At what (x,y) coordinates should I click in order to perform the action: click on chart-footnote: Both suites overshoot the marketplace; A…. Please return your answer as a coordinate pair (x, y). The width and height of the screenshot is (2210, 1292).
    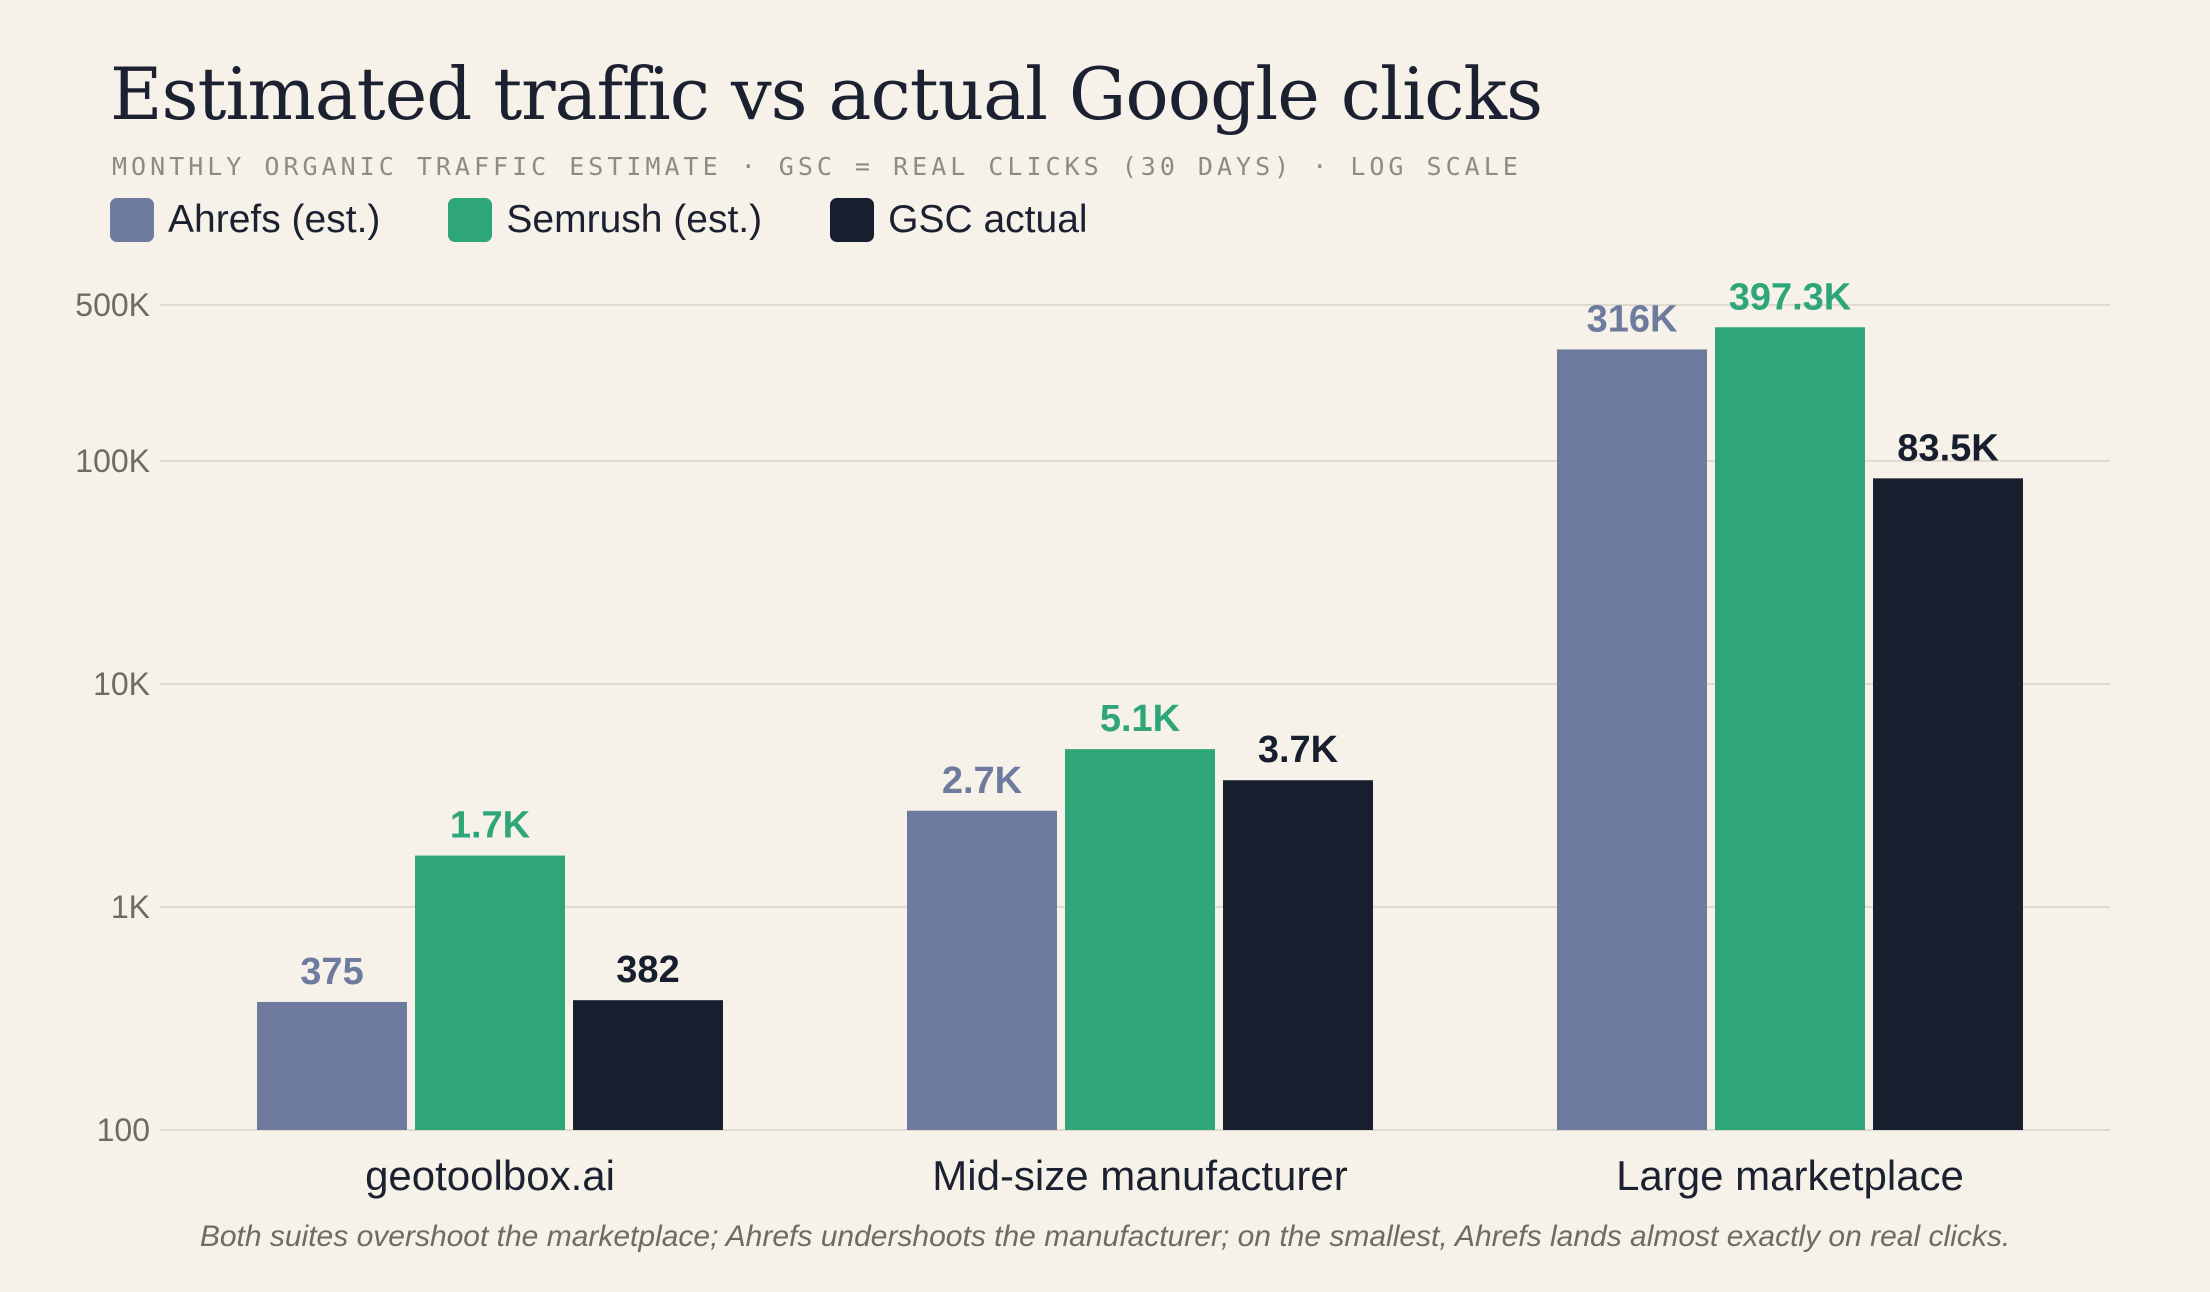
    Looking at the image, I should click on (1105, 1236).